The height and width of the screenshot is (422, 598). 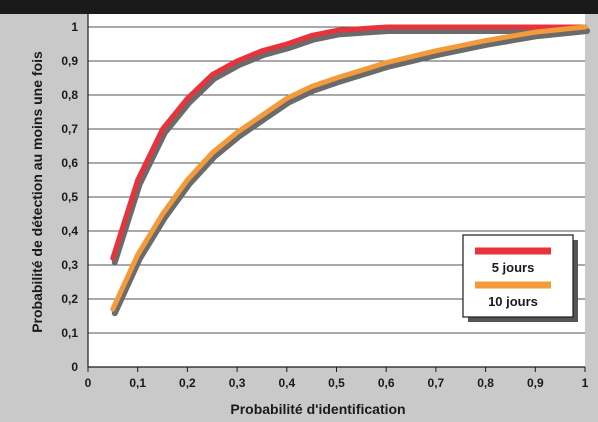 I want to click on y-tick-label: 0,1, so click(x=69, y=333).